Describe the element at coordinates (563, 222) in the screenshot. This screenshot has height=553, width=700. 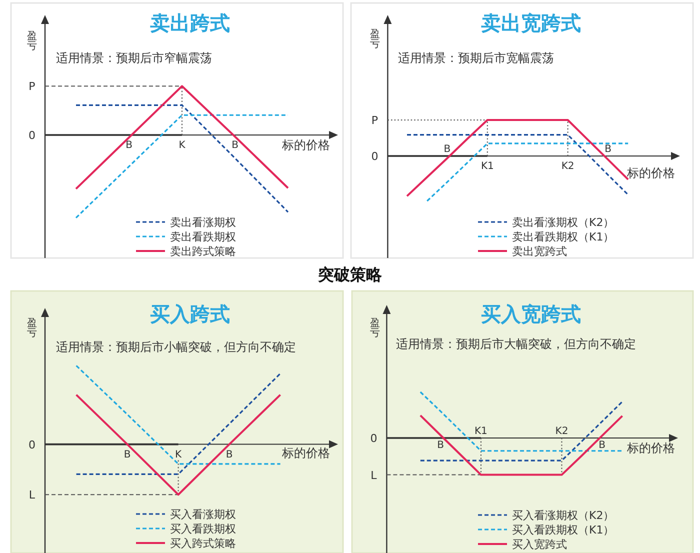
I see `legend-label: 卖出看涨期权（K2）` at that location.